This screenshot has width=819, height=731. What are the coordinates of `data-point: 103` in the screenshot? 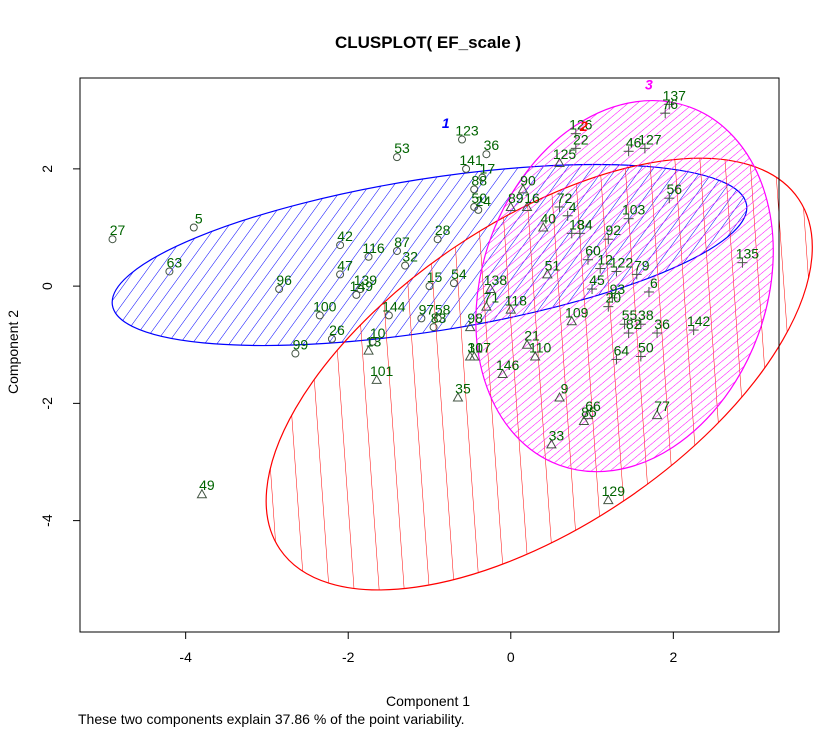 It's located at (634, 213).